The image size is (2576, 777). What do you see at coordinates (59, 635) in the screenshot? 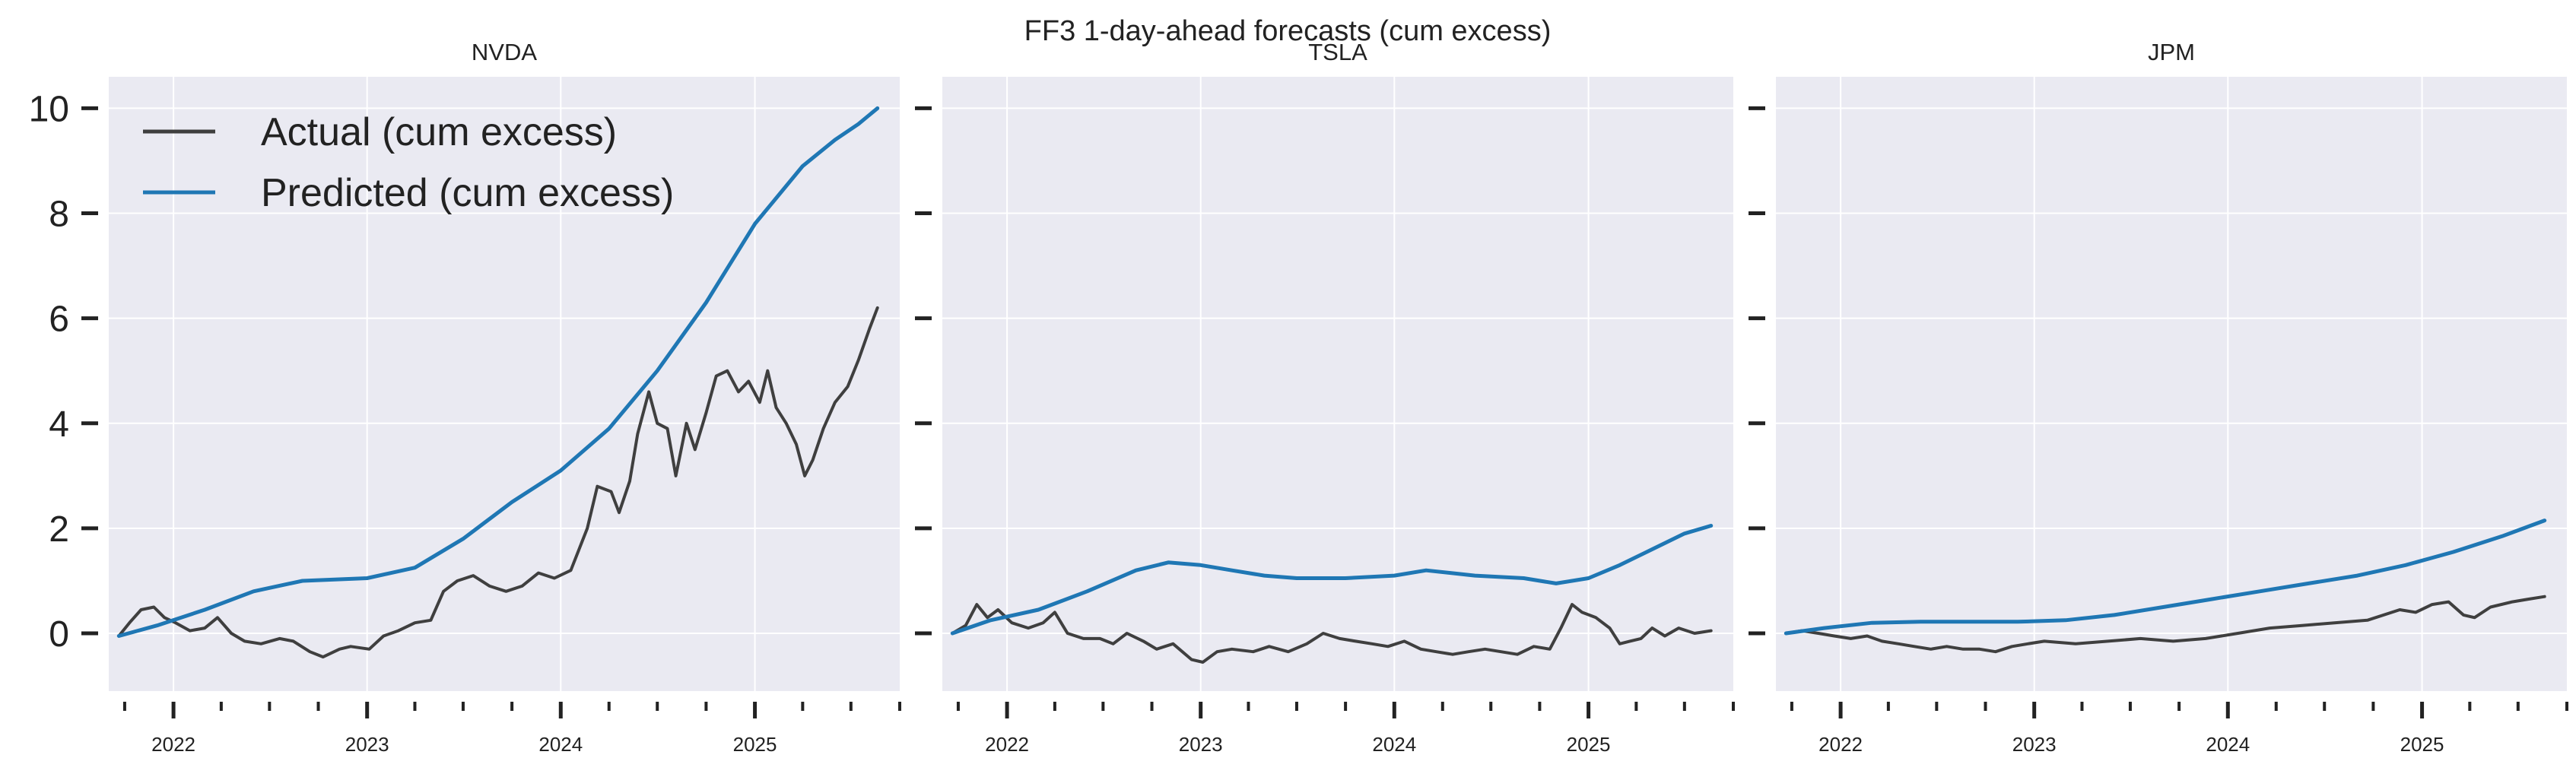
I see `y-tick-label: 0` at bounding box center [59, 635].